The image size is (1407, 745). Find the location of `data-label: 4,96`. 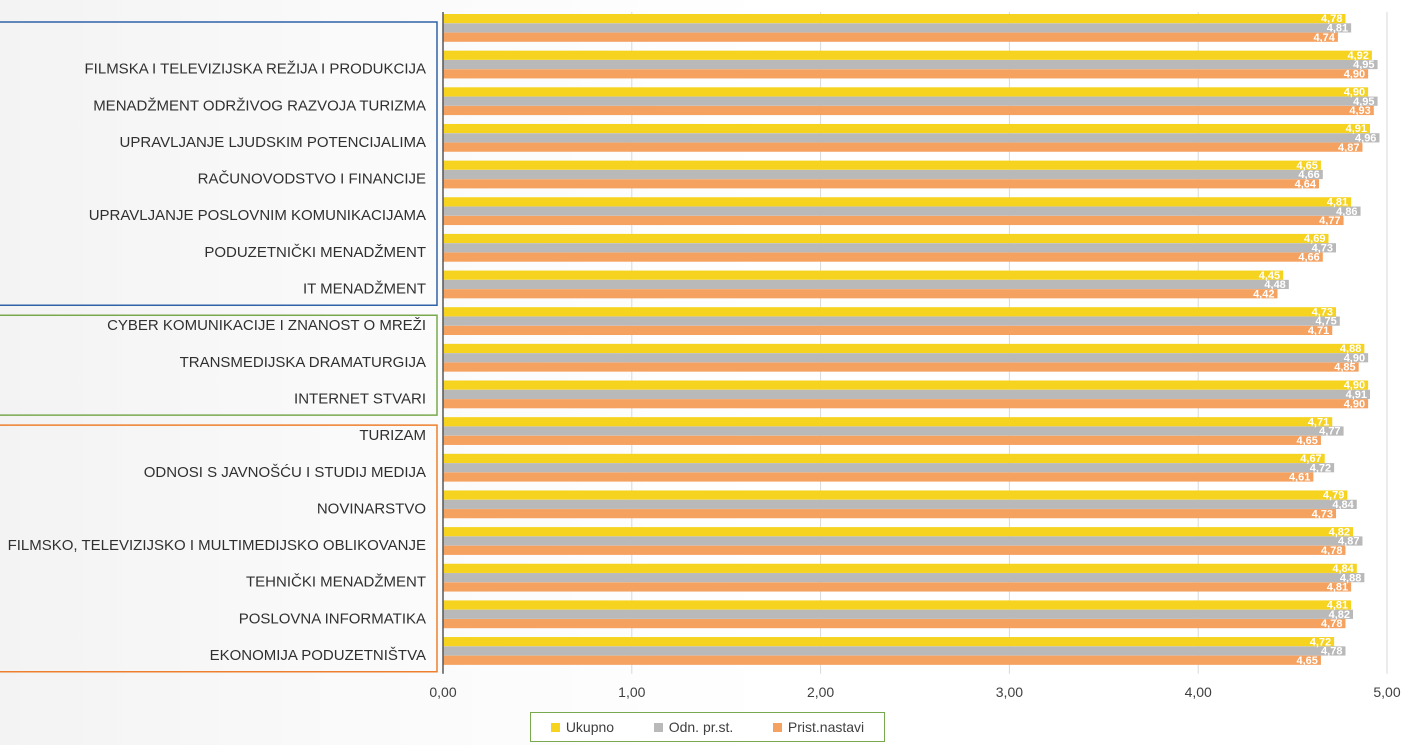

data-label: 4,96 is located at coordinates (1365, 138).